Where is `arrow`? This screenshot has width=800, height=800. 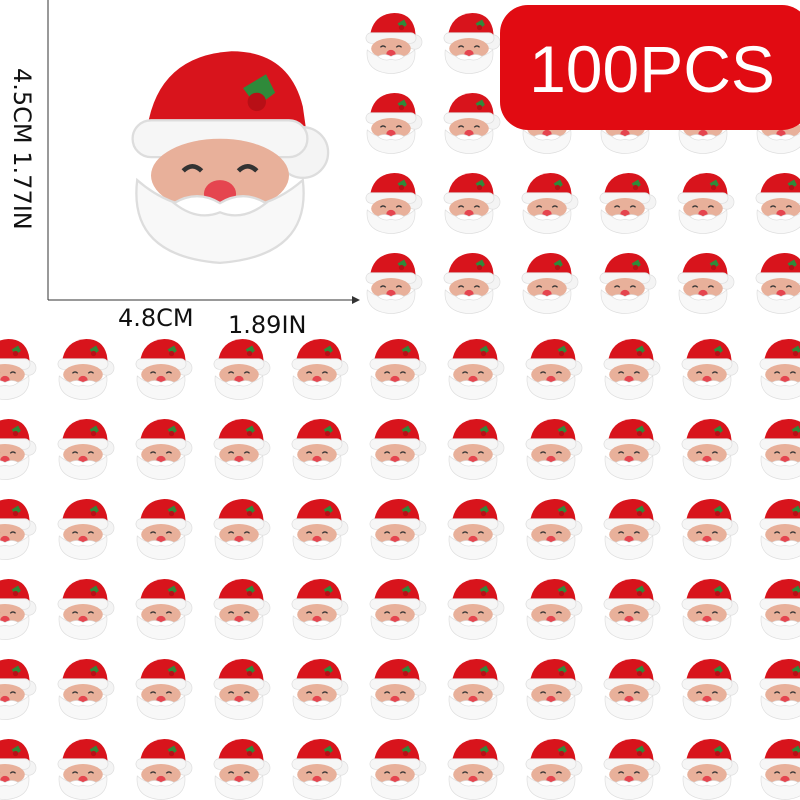
arrow is located at coordinates (356, 300).